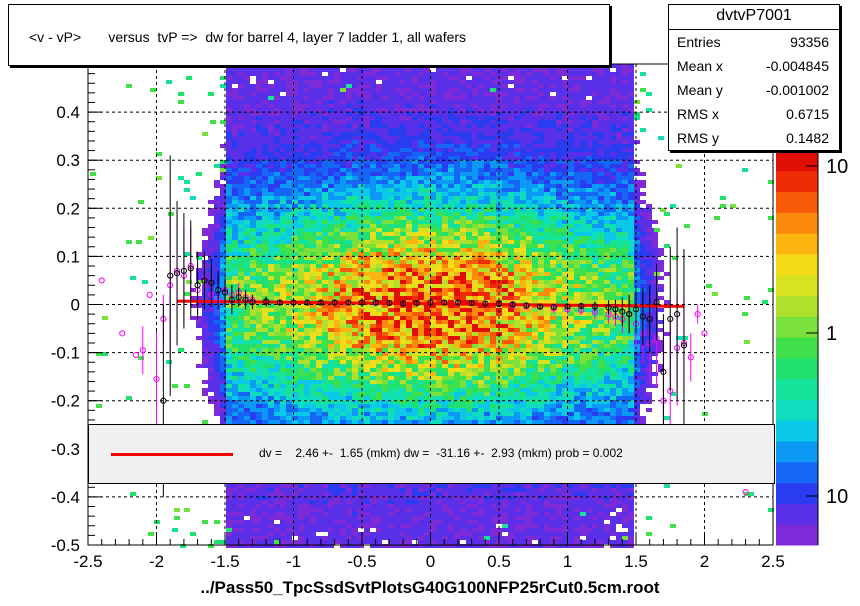  I want to click on x-tick-label: -0.5, so click(361, 561).